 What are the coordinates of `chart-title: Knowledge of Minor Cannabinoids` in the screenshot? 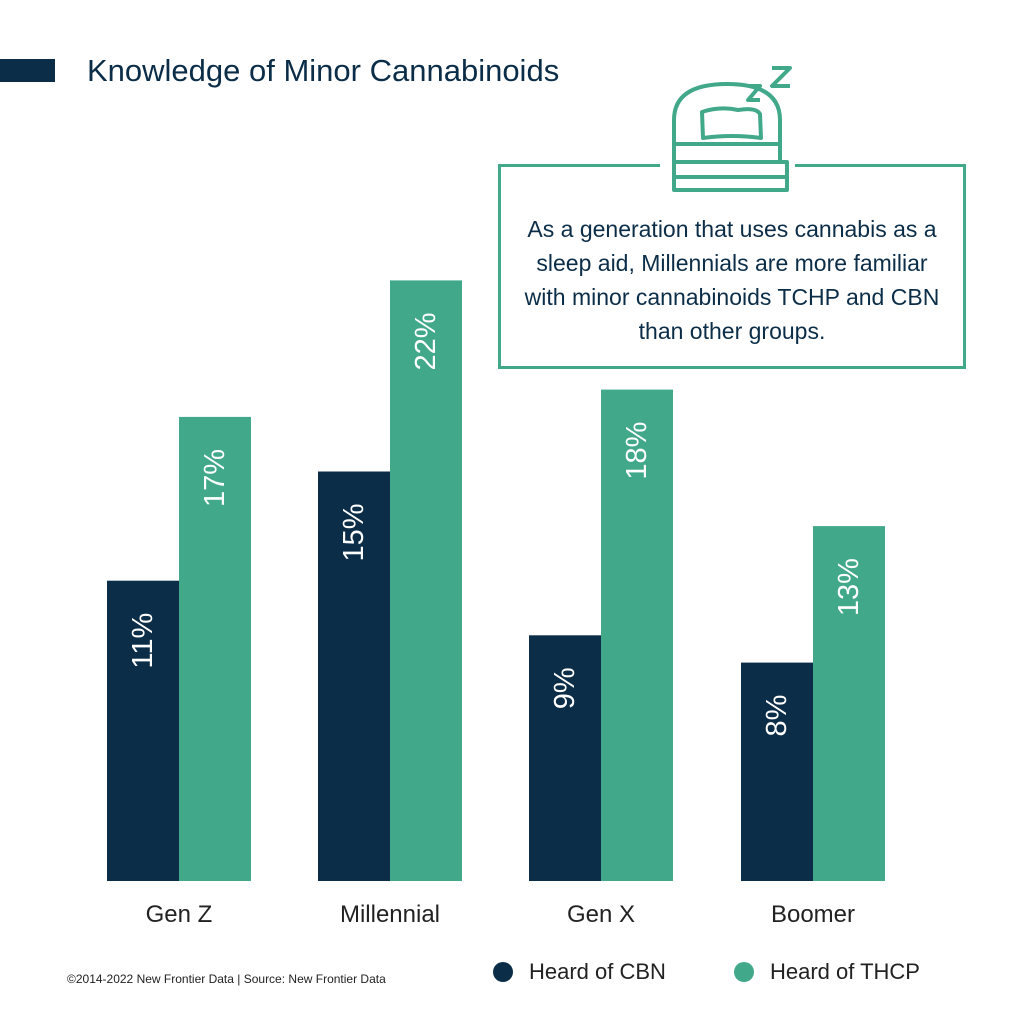 It's located at (323, 70).